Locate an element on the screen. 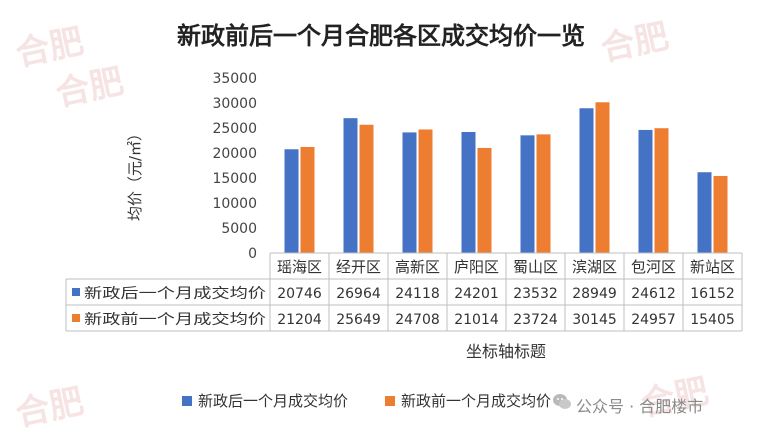 The width and height of the screenshot is (762, 436). data-label: 24201 is located at coordinates (476, 294).